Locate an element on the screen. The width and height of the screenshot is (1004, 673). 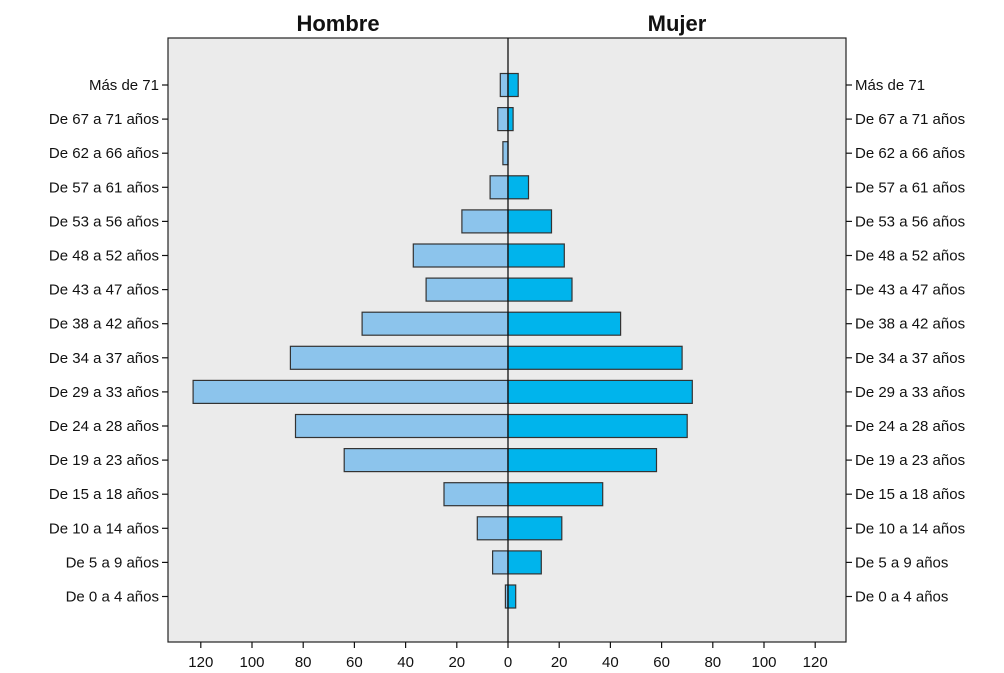
right-category-label: De 0 a 4 años is located at coordinates (901, 597).